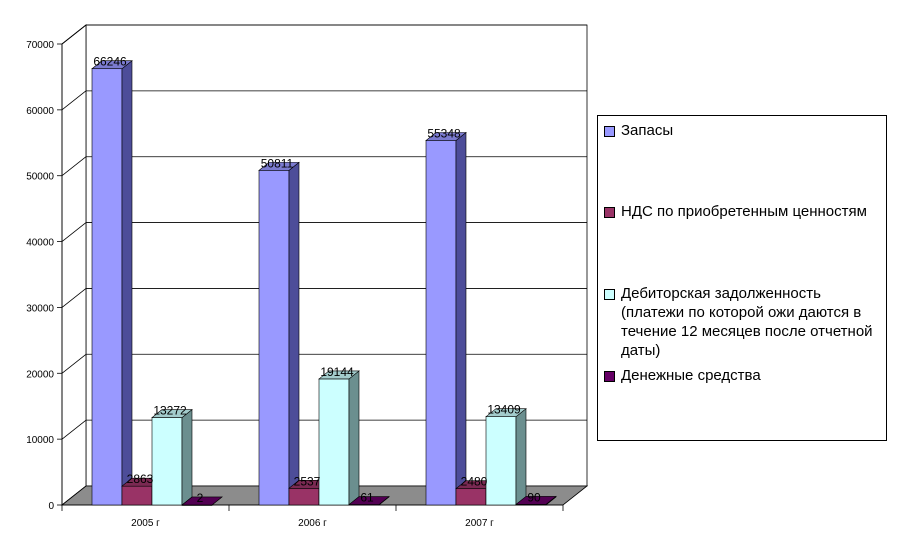 This screenshot has width=897, height=558. I want to click on y-tick-label: 60000, so click(40, 111).